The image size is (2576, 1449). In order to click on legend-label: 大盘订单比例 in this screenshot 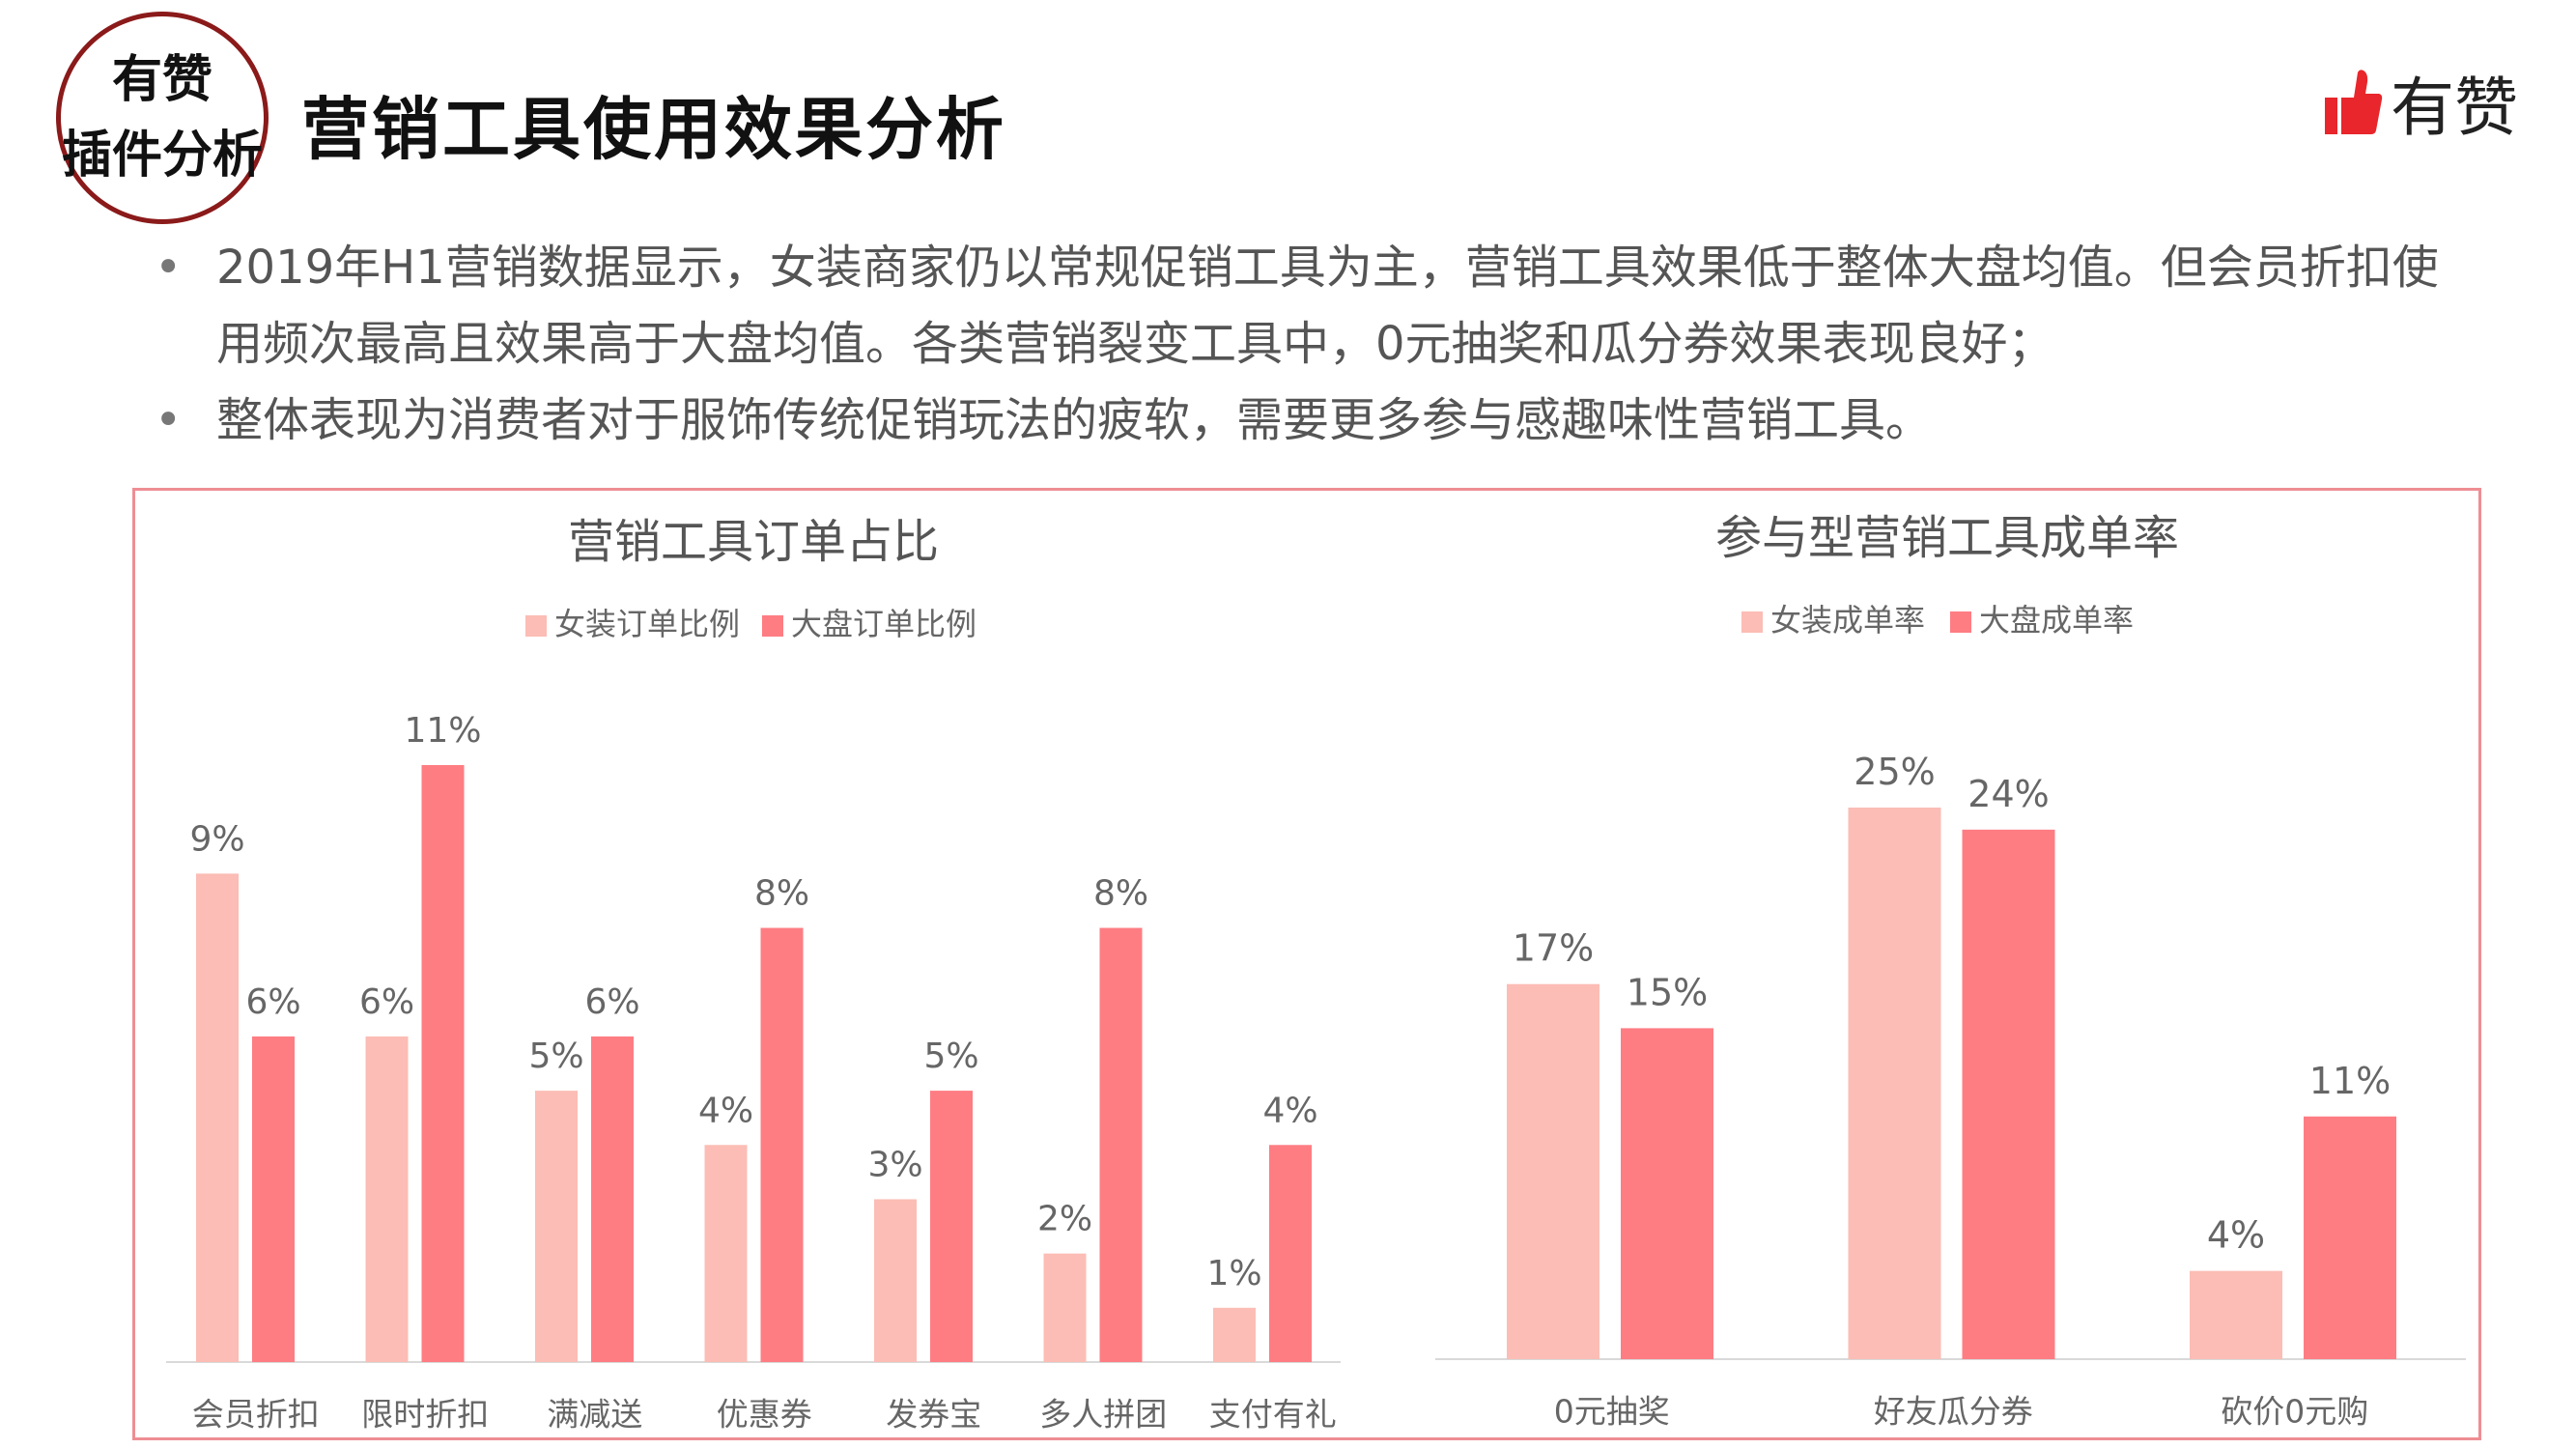, I will do `click(884, 624)`.